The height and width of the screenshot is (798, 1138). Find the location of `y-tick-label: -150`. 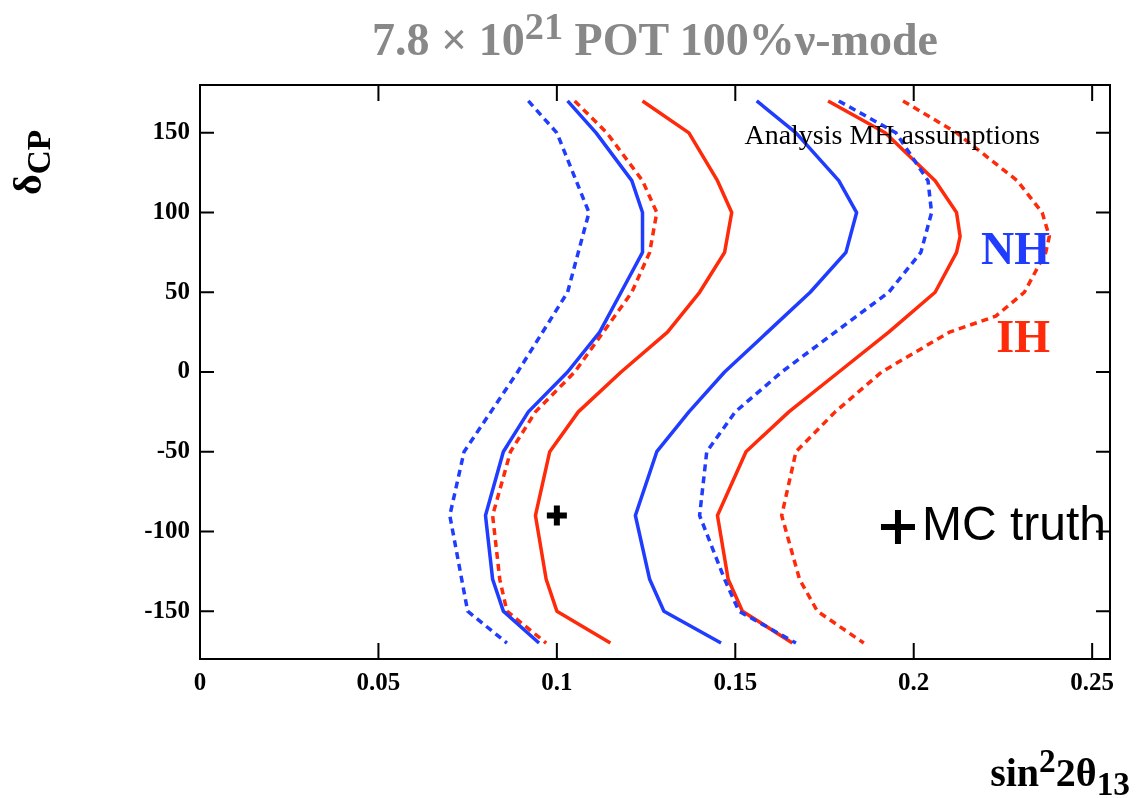

y-tick-label: -150 is located at coordinates (167, 609).